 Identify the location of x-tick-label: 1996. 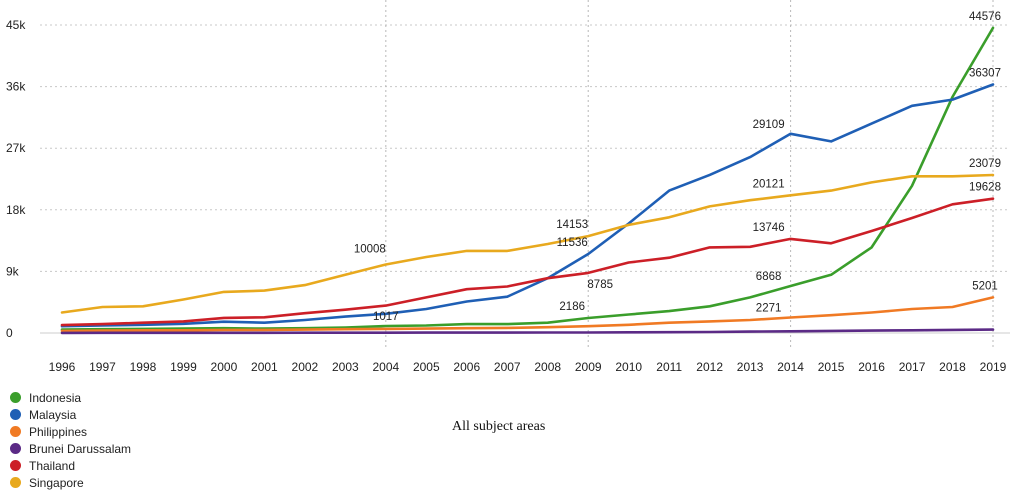
(62, 367).